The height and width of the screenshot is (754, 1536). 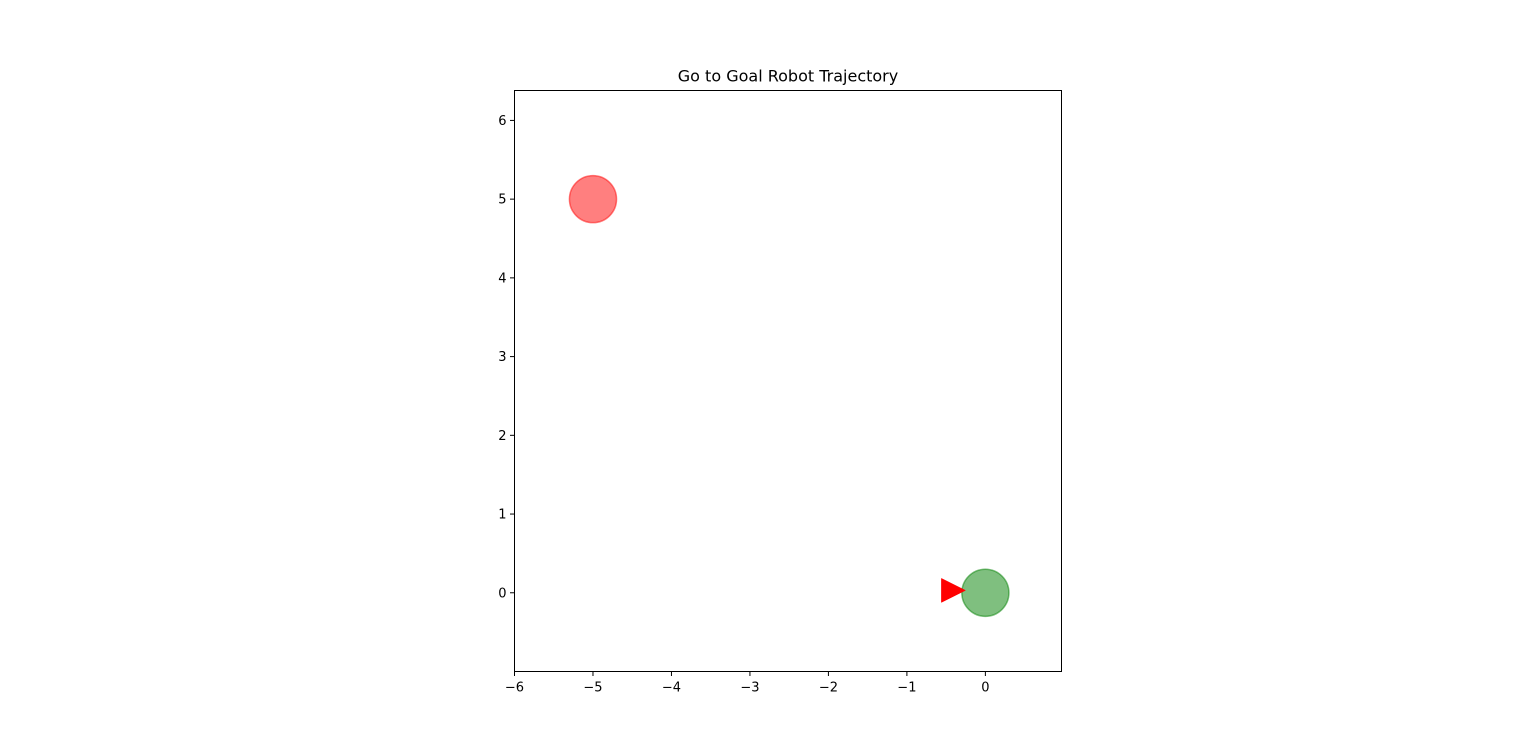 I want to click on x-tick-label: −1, so click(x=906, y=688).